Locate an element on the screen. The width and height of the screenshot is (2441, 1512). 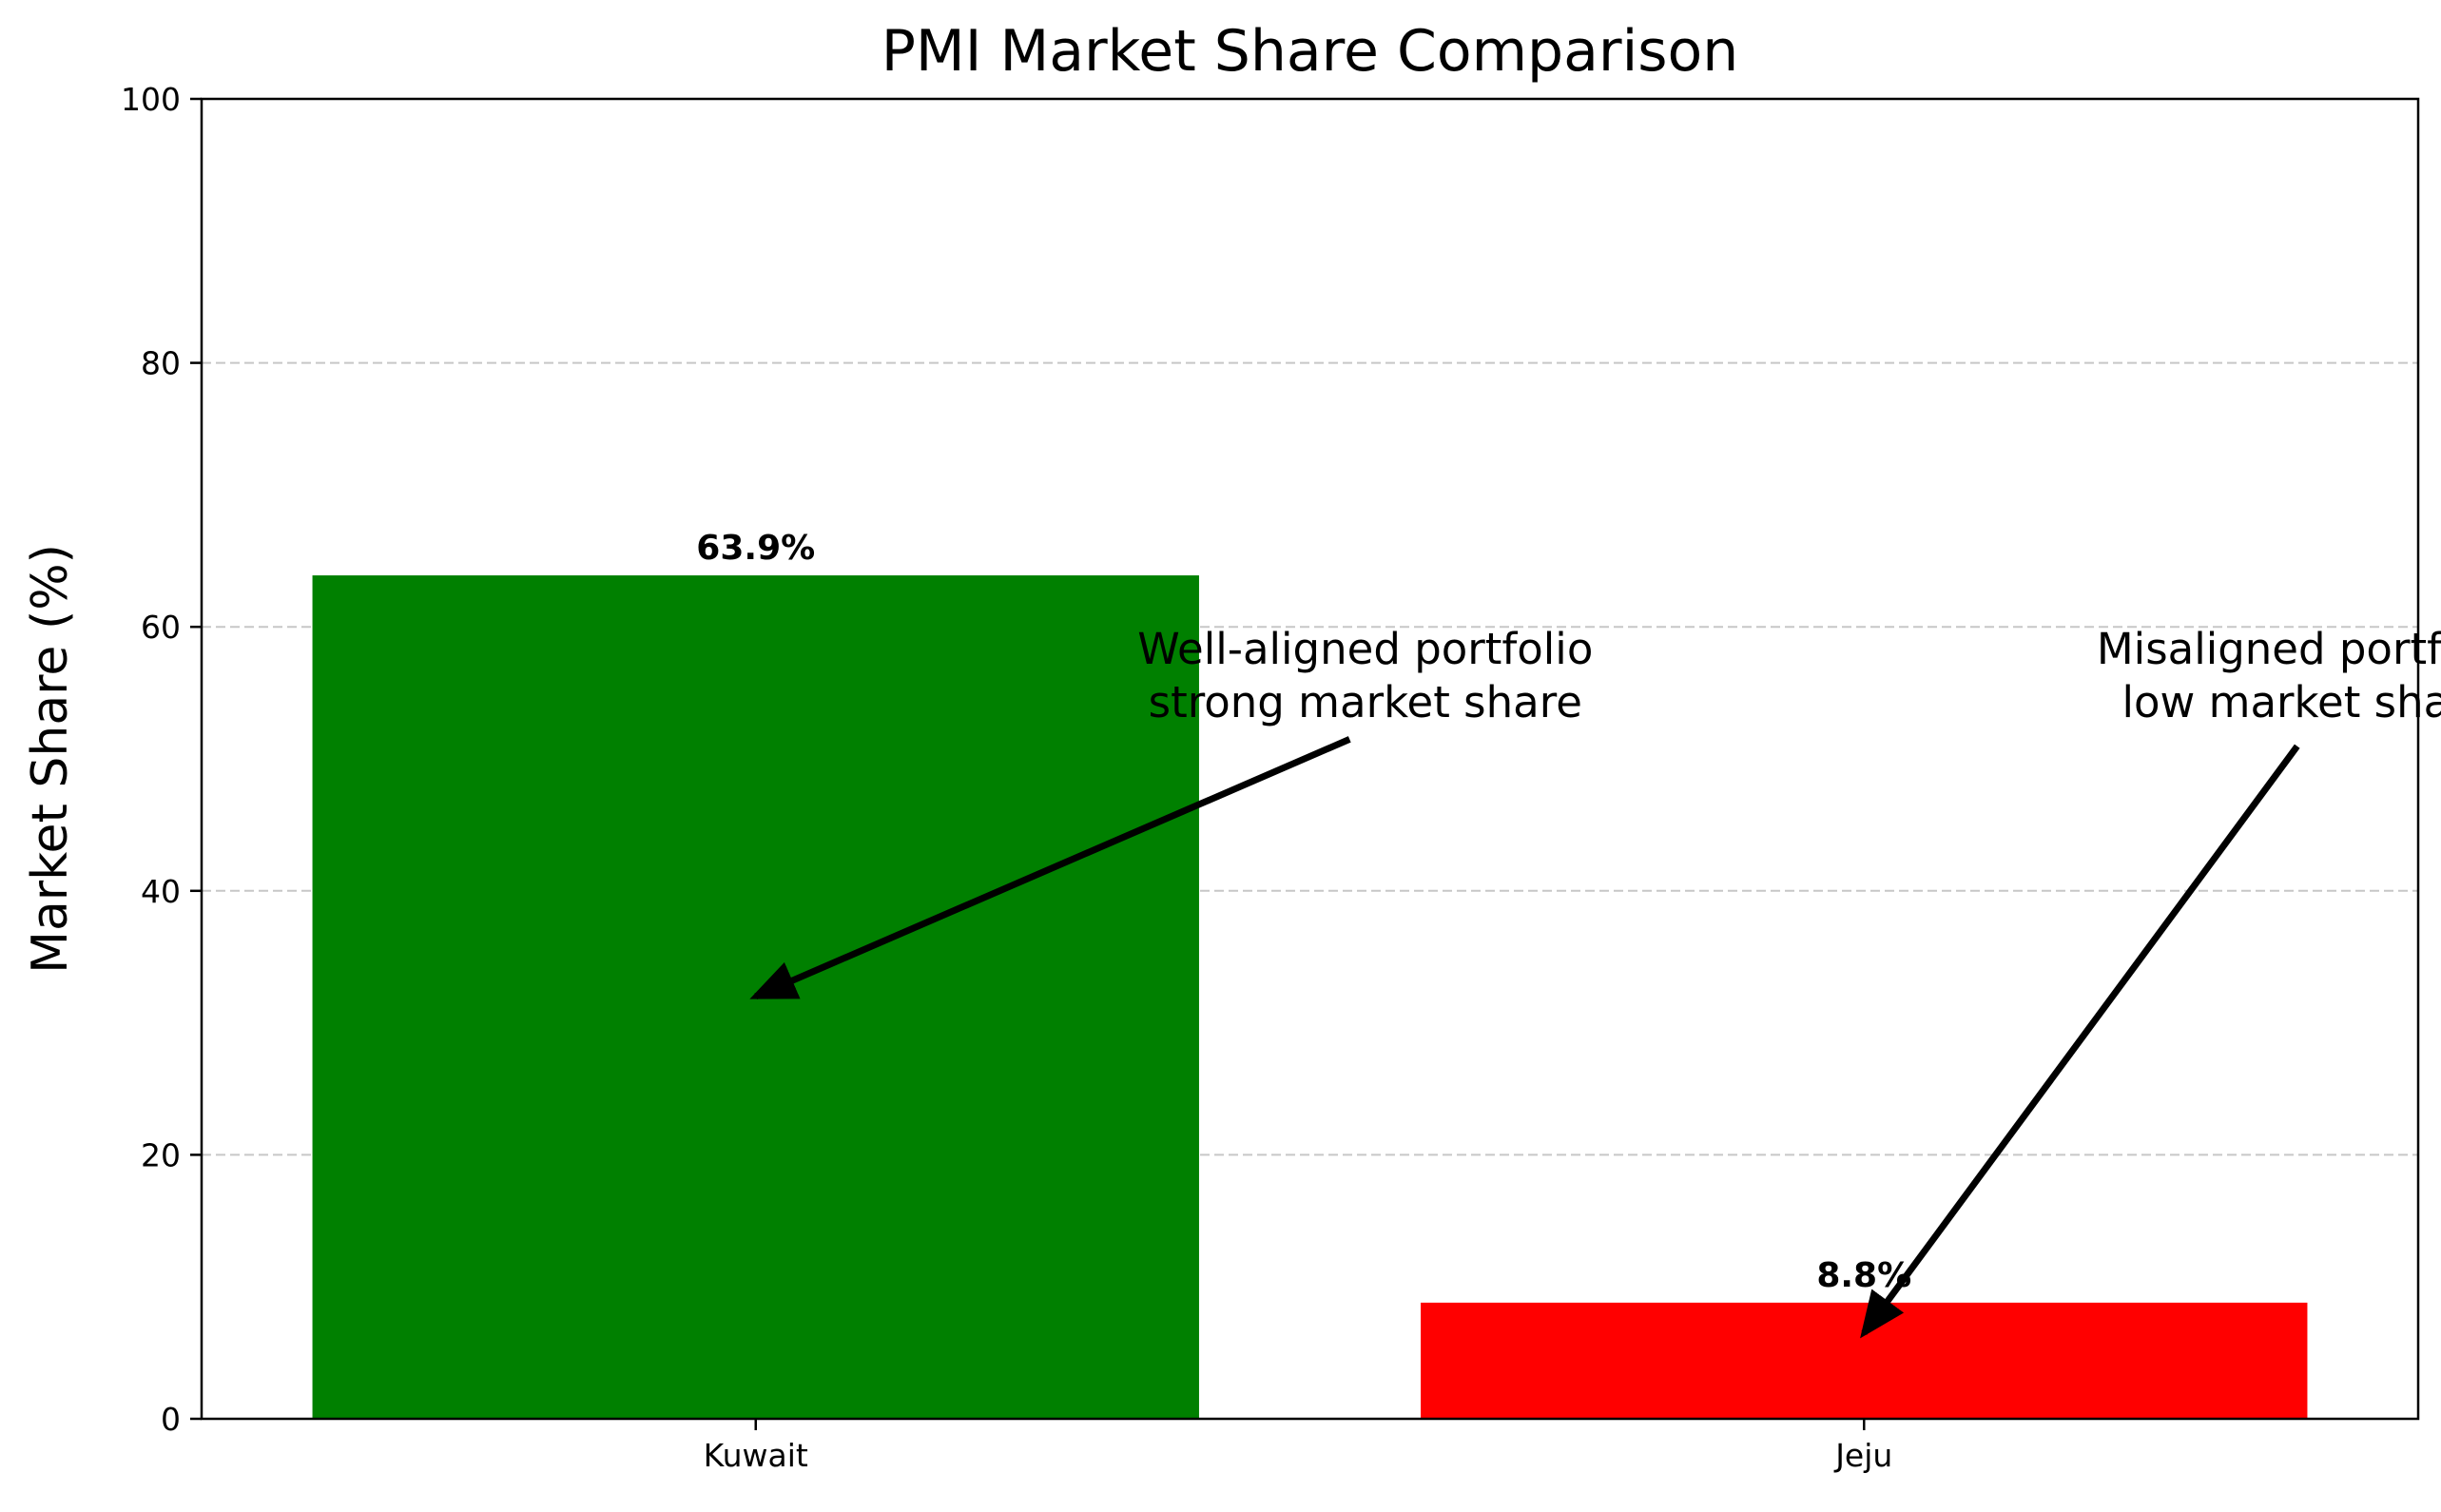
x-tick-label-jeju: Jeju is located at coordinates (1862, 1456).